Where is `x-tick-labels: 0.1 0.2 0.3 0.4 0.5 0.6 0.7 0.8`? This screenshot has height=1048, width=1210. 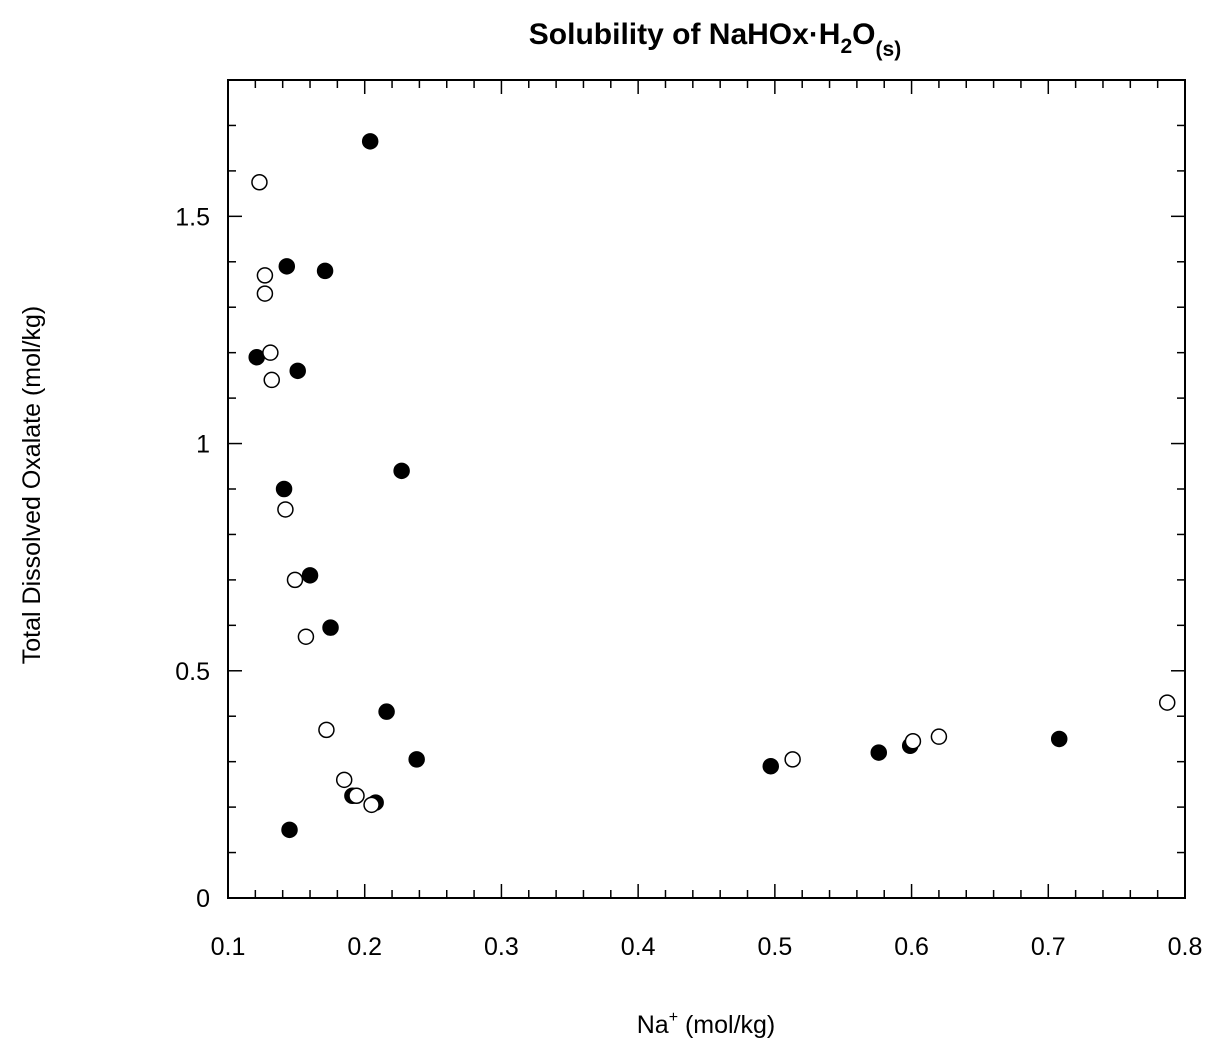
x-tick-labels: 0.1 0.2 0.3 0.4 0.5 0.6 0.7 0.8 is located at coordinates (707, 947).